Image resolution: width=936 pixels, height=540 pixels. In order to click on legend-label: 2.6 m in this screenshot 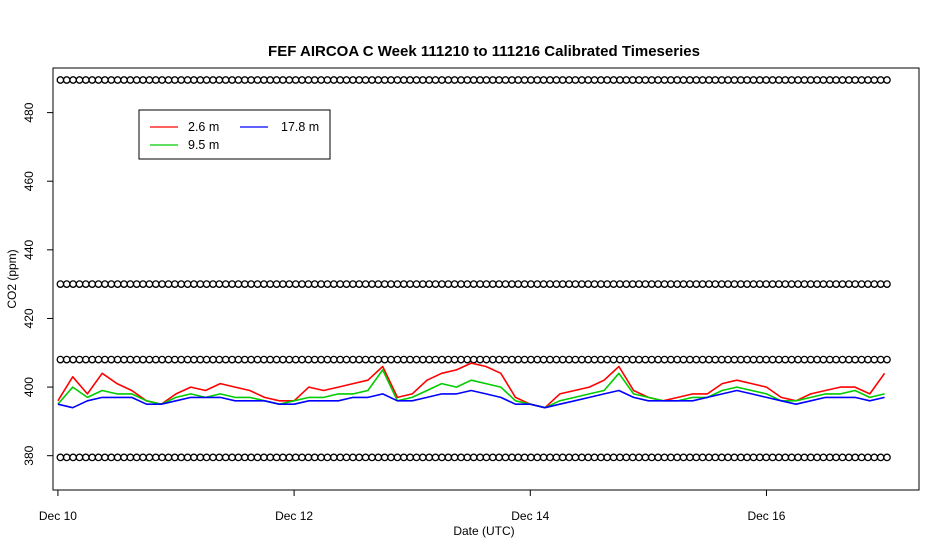, I will do `click(203, 127)`.